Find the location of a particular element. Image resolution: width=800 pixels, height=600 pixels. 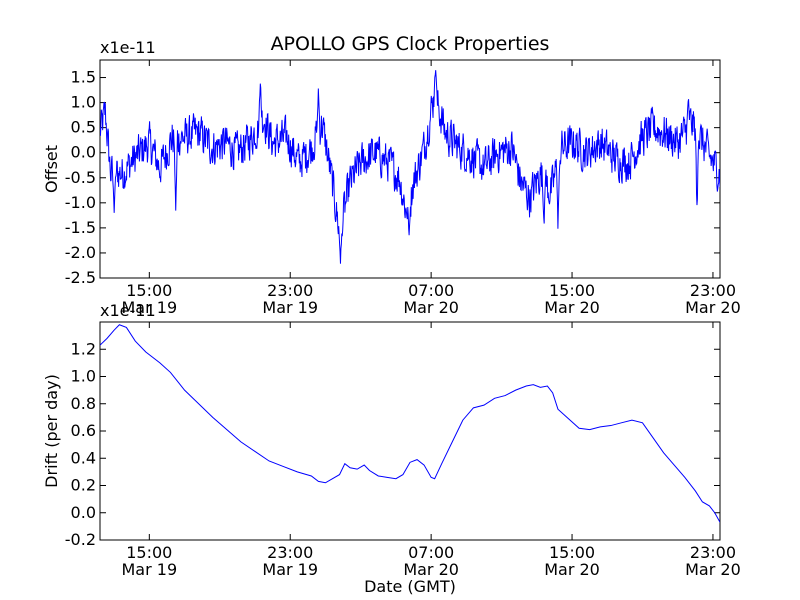

y-tick-label: 0.8 is located at coordinates (83, 403).